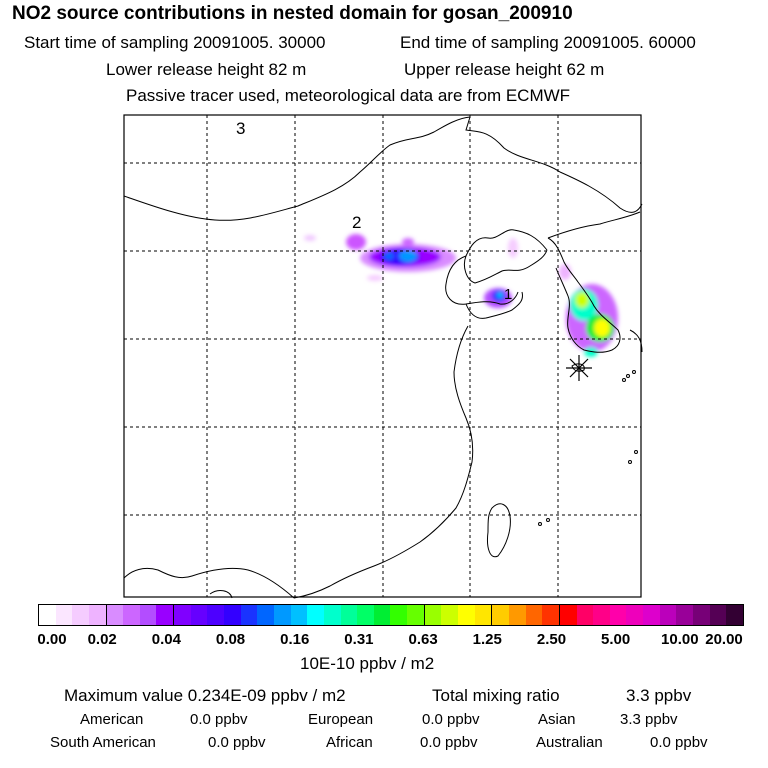 The width and height of the screenshot is (768, 768). What do you see at coordinates (551, 639) in the screenshot?
I see `color-scale-tick-label: 2.50` at bounding box center [551, 639].